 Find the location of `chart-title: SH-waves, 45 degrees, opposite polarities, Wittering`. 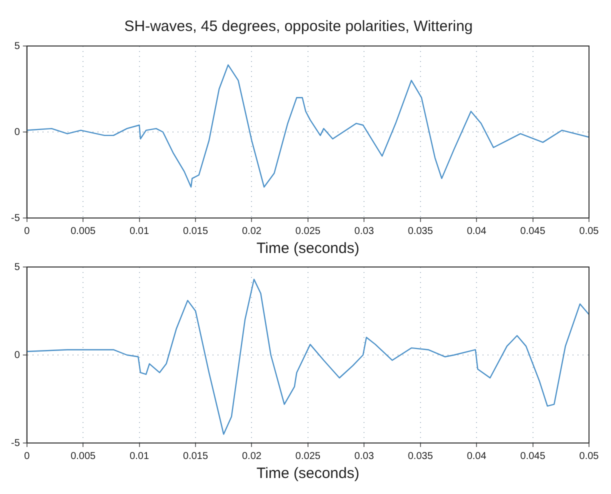

chart-title: SH-waves, 45 degrees, opposite polarities, Wittering is located at coordinates (298, 27).